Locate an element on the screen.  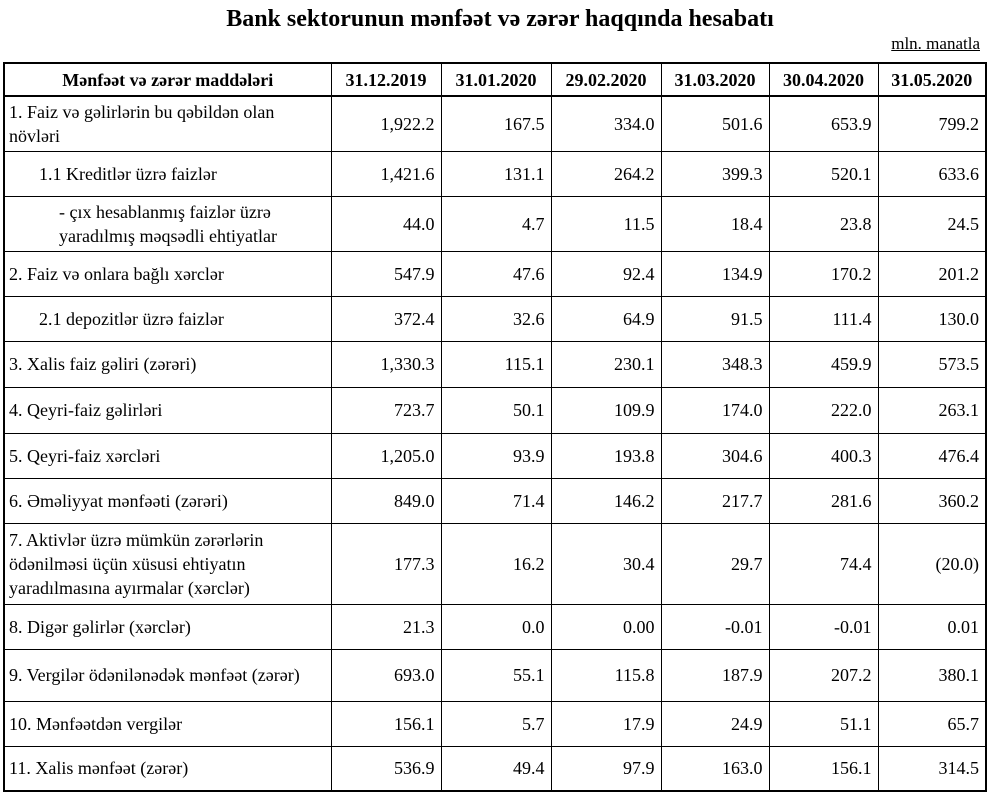
cell-value: 217.7 is located at coordinates (715, 500).